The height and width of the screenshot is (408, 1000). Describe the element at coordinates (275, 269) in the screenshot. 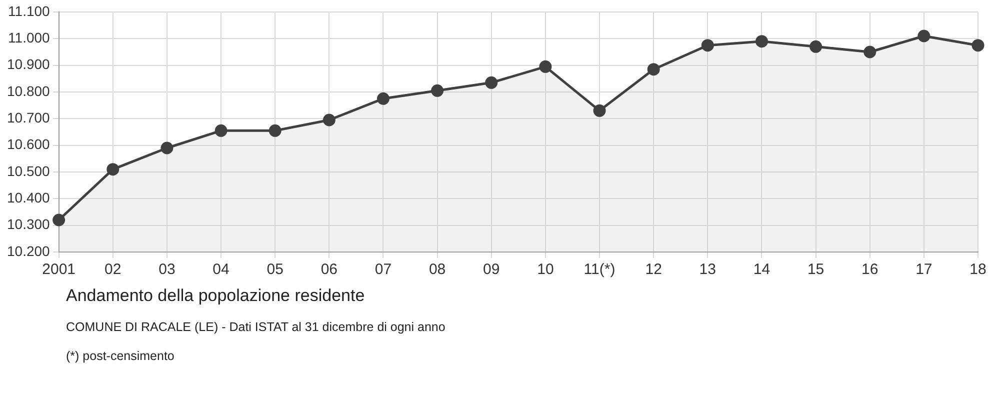

I see `x-tick-label: 05` at that location.